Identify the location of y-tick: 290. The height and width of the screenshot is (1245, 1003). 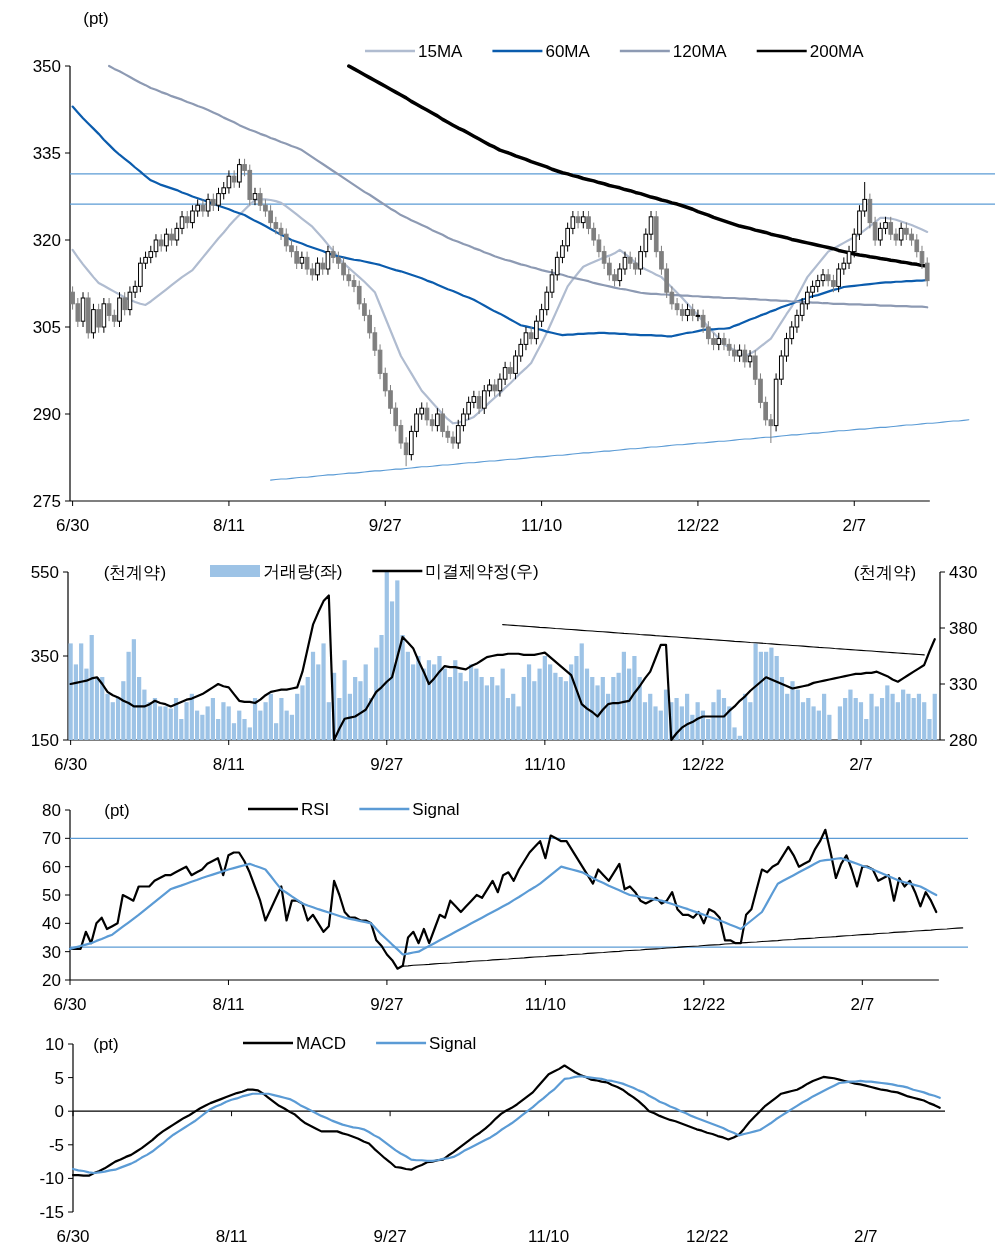
(46, 414).